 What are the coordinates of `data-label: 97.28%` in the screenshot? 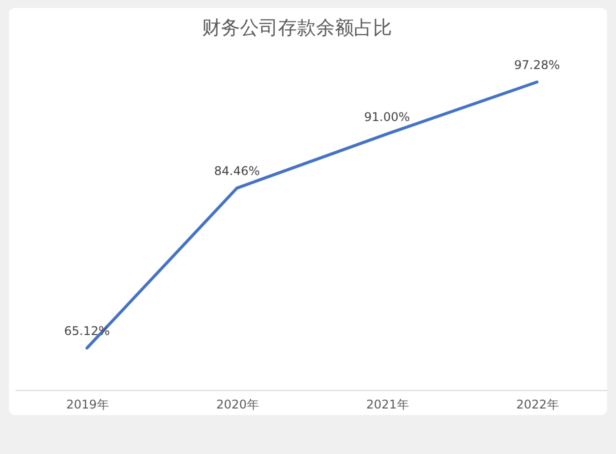 It's located at (537, 65).